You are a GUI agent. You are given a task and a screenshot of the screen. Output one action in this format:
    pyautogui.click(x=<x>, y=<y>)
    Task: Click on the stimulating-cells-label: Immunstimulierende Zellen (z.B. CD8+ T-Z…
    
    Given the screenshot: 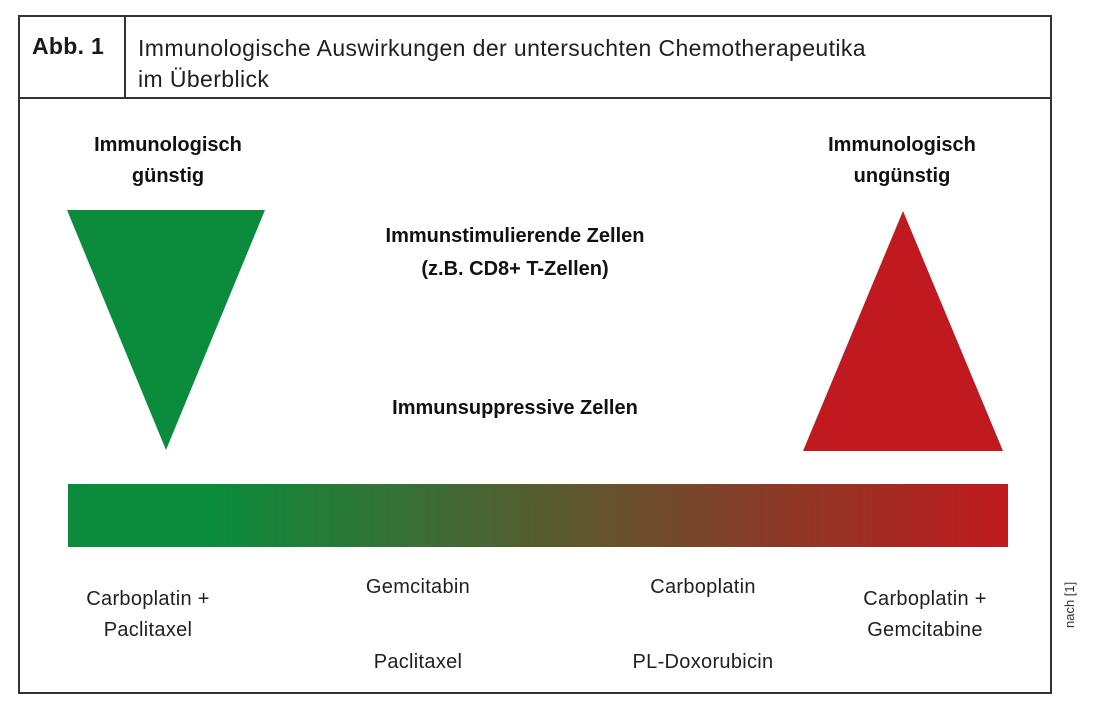 What is the action you would take?
    pyautogui.click(x=515, y=253)
    